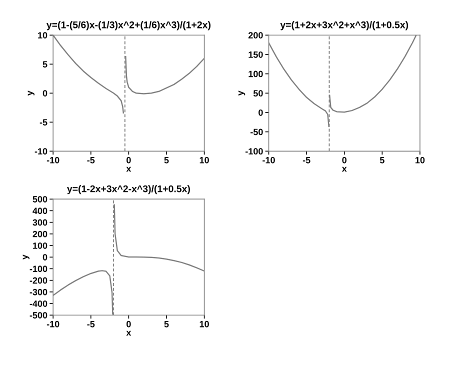 The height and width of the screenshot is (366, 474). What do you see at coordinates (39, 280) in the screenshot?
I see `y-tick-label: -200` at bounding box center [39, 280].